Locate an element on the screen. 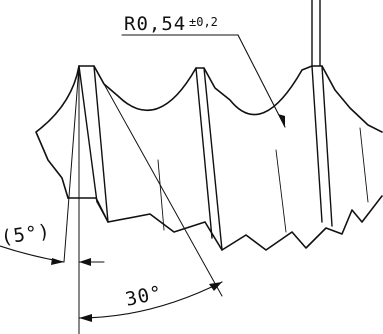  angle-5-dimension is located at coordinates (52, 255).